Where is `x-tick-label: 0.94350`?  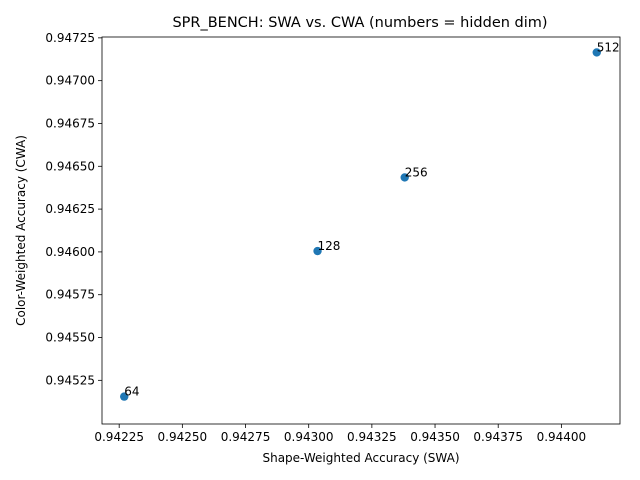
x-tick-label: 0.94350 is located at coordinates (435, 437).